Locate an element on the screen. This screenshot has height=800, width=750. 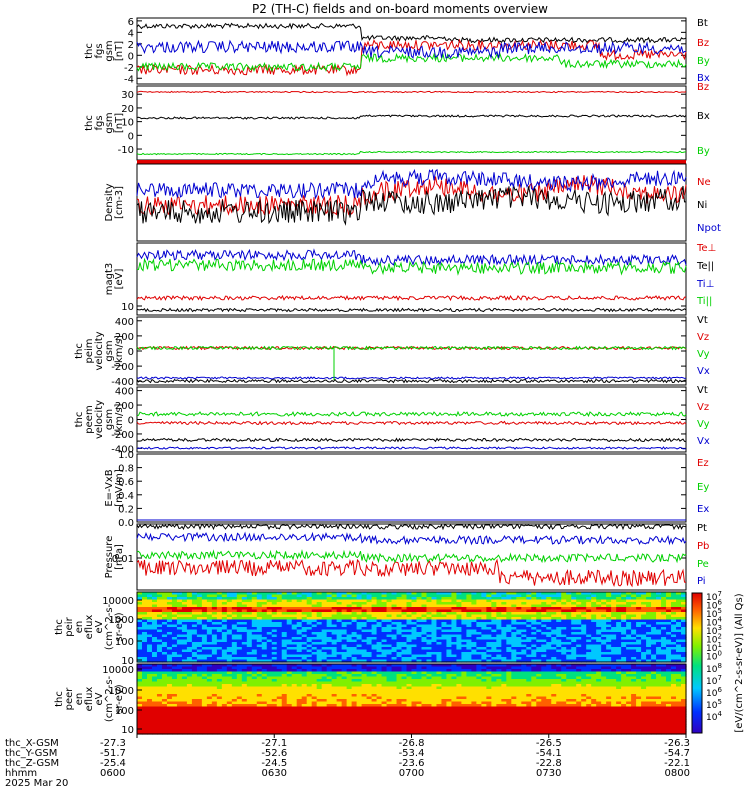
ylabel-line: peir is located at coordinates (69, 626).